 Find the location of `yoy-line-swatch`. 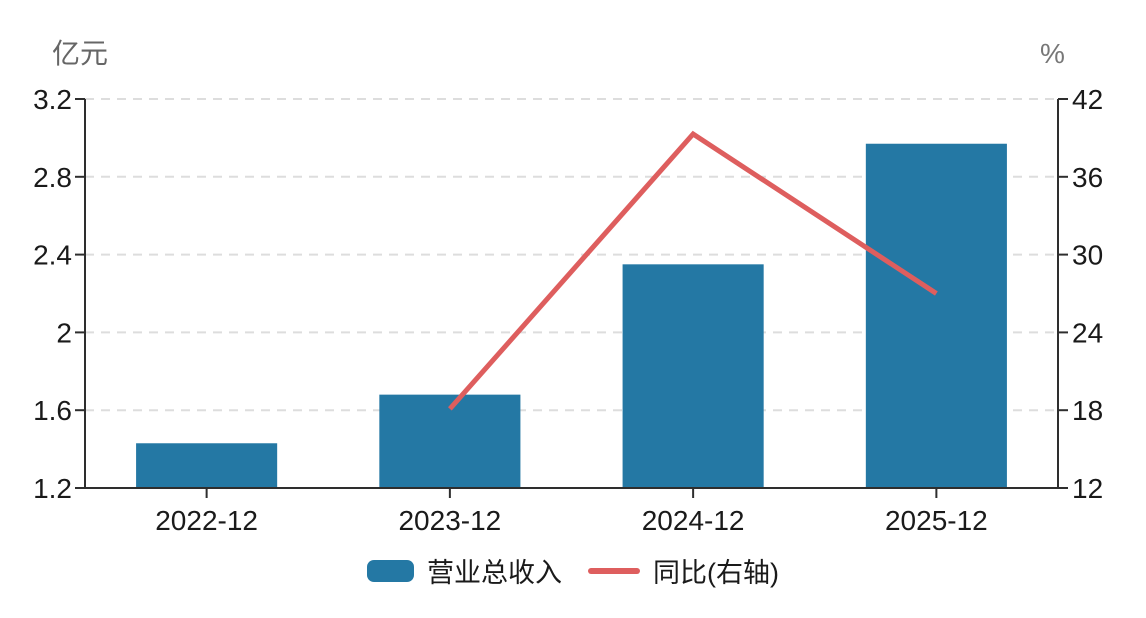

yoy-line-swatch is located at coordinates (614, 570).